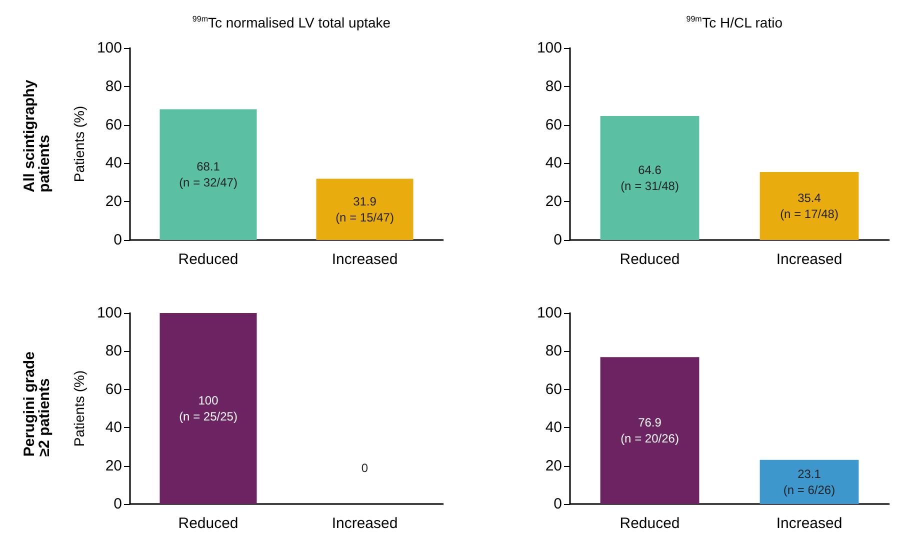 This screenshot has width=907, height=537. Describe the element at coordinates (649, 431) in the screenshot. I see `data-label: 76.9 (n = 20/26)` at that location.